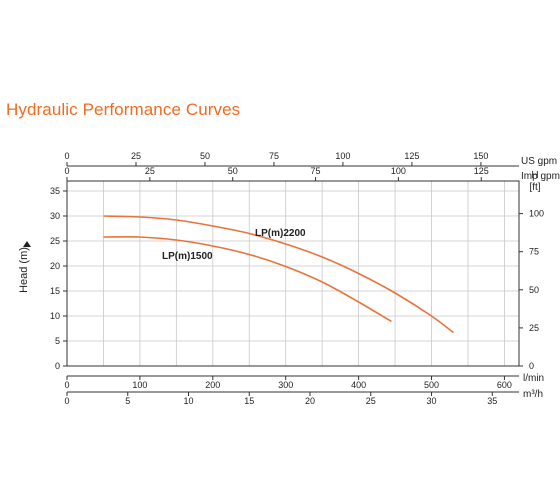 This screenshot has height=504, width=560. I want to click on y-tick-label: 35, so click(55, 191).